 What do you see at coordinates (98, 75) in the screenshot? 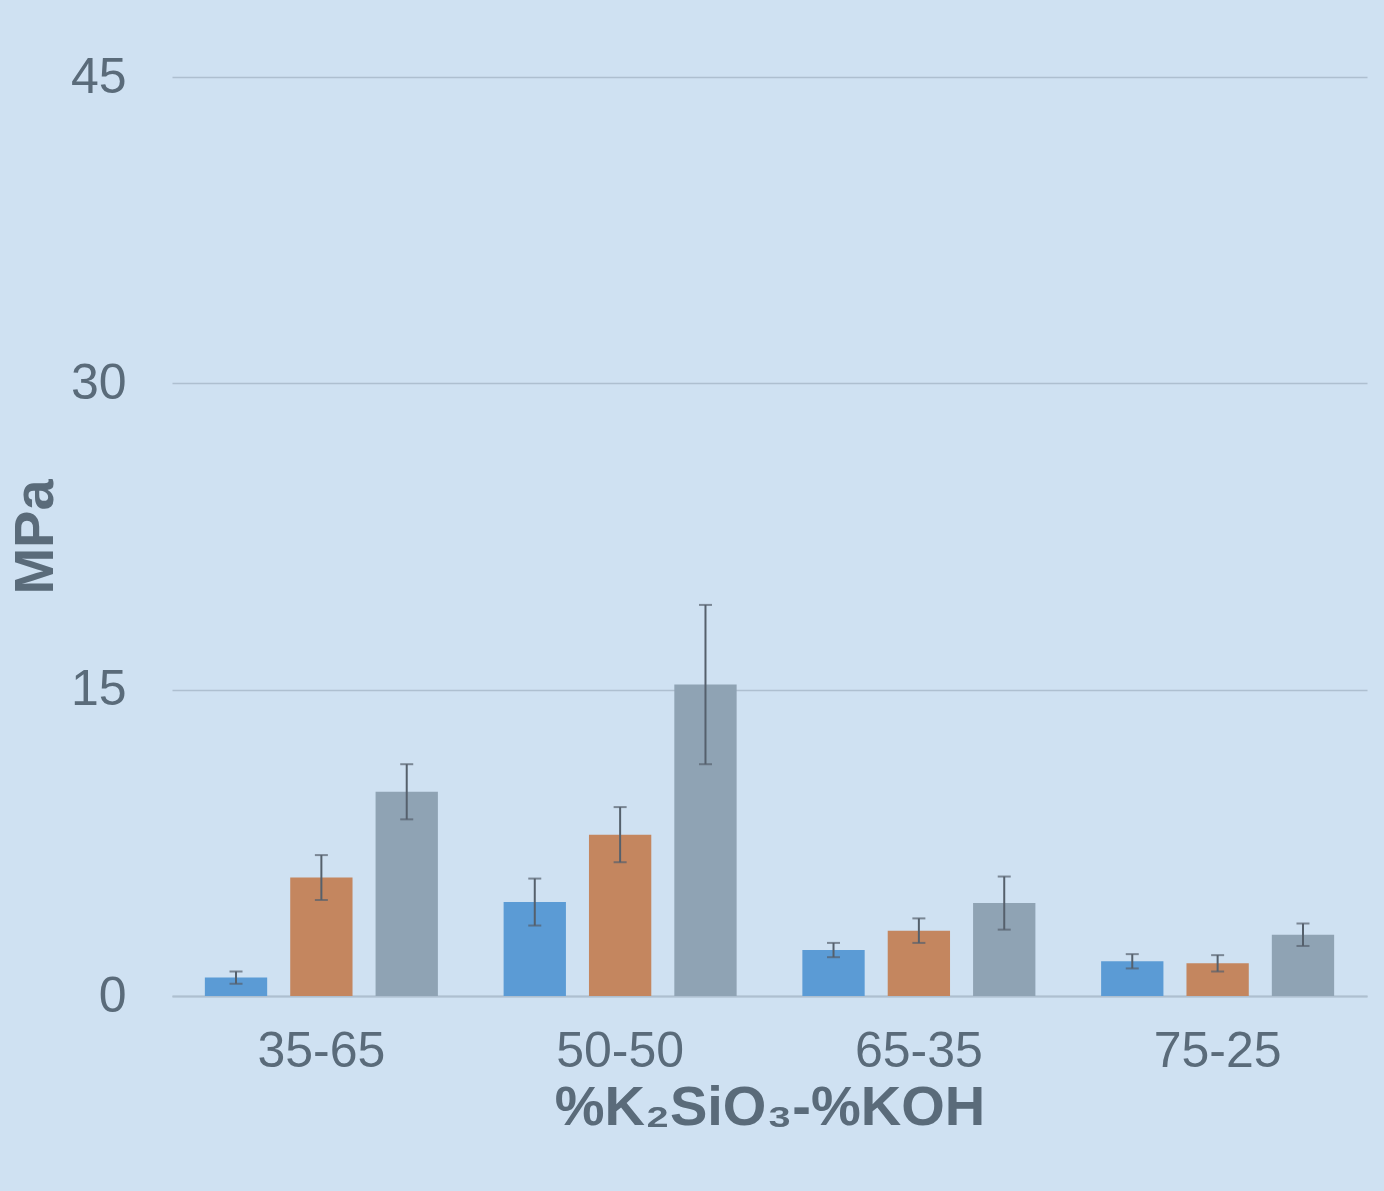
I see `y-tick-label: 45` at bounding box center [98, 75].